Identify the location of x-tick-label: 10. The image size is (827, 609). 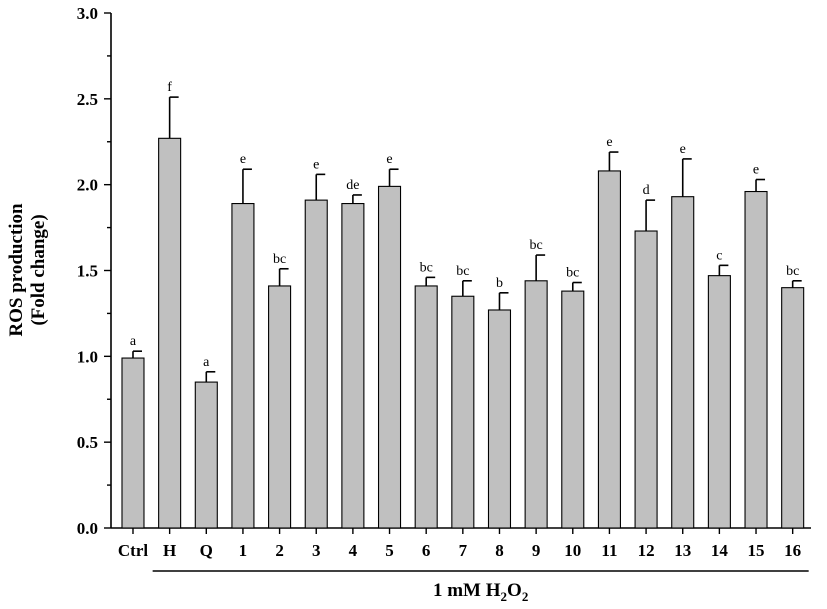
(572, 550).